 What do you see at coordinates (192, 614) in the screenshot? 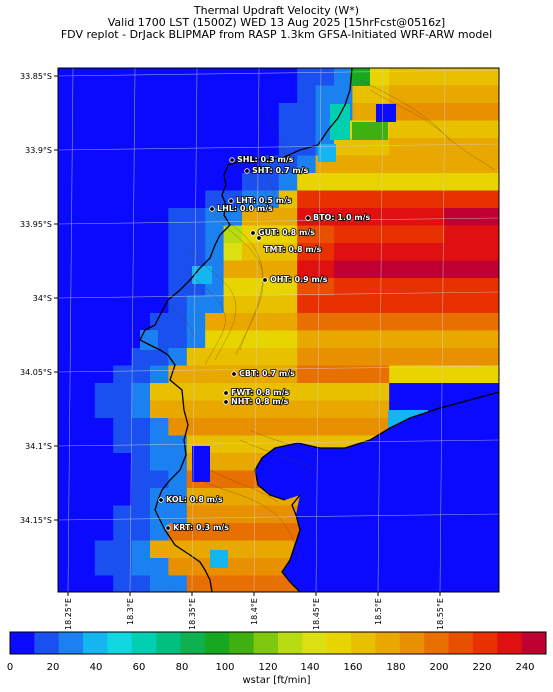
I see `x-tick-label: 18.35°E` at bounding box center [192, 614].